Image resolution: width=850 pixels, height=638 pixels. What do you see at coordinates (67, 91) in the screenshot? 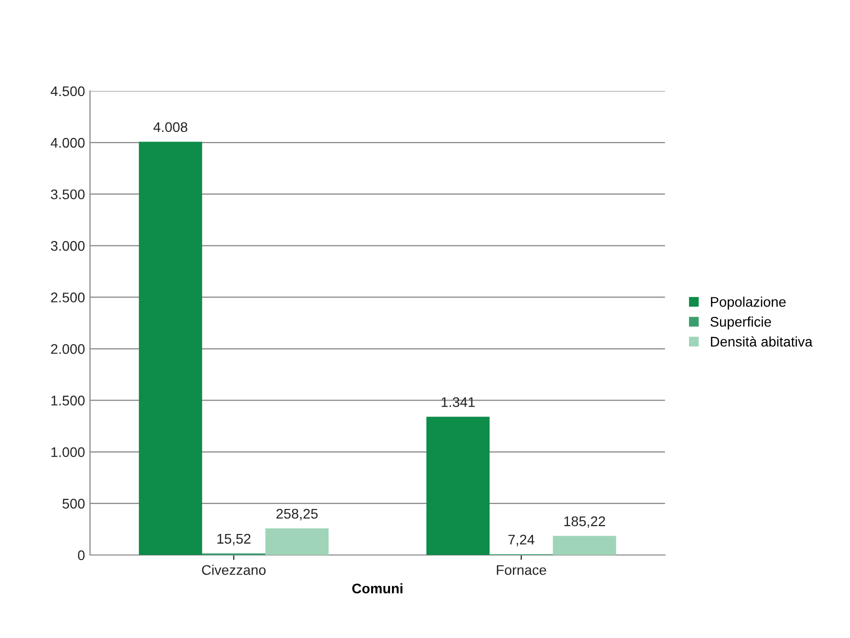
I see `y-tick-label: 4.500` at bounding box center [67, 91].